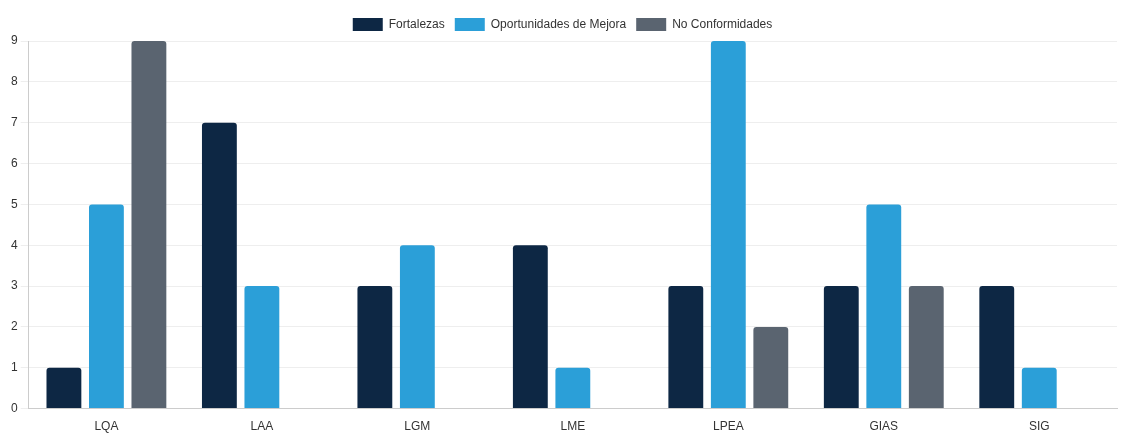 The width and height of the screenshot is (1135, 445). What do you see at coordinates (417, 426) in the screenshot?
I see `x-tick-label: LGM` at bounding box center [417, 426].